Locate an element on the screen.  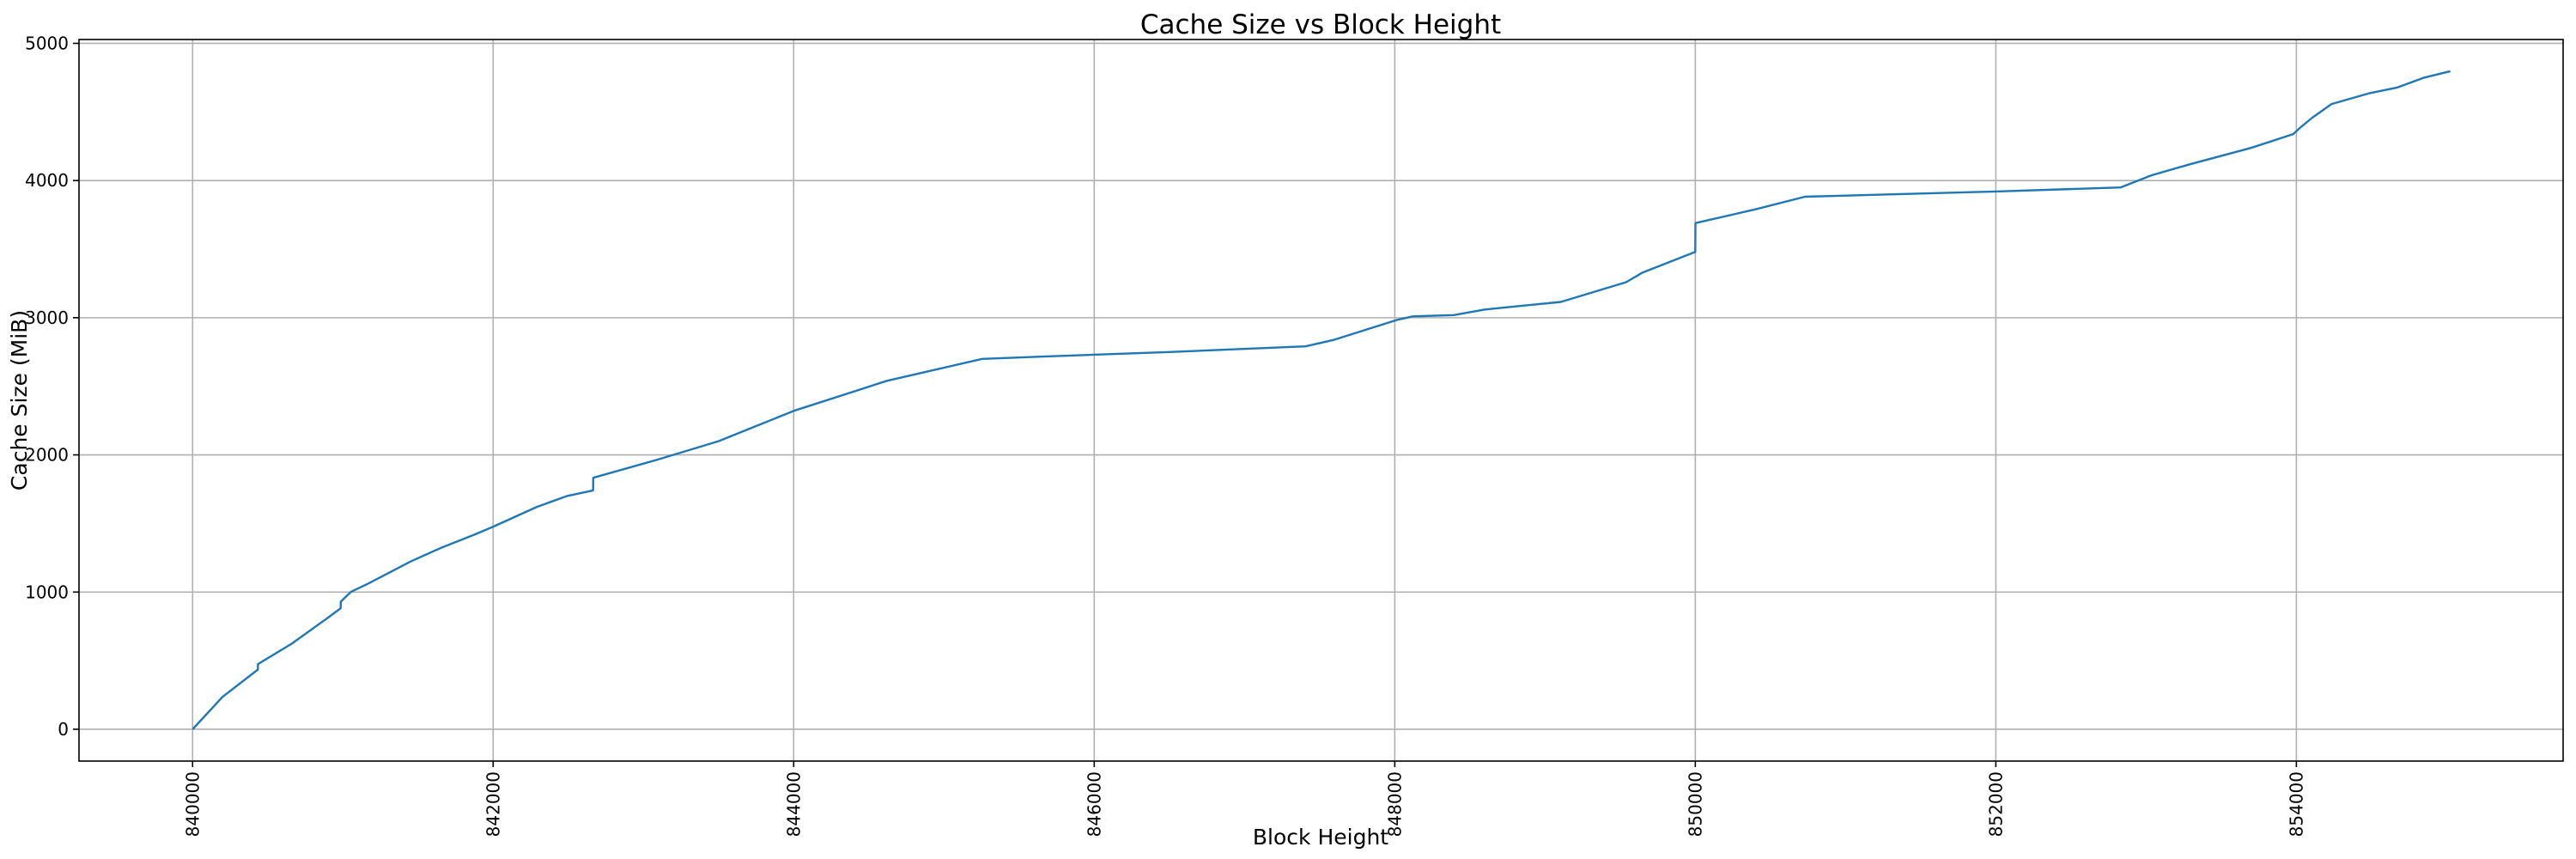
x-tick-label: 840000 is located at coordinates (192, 804).